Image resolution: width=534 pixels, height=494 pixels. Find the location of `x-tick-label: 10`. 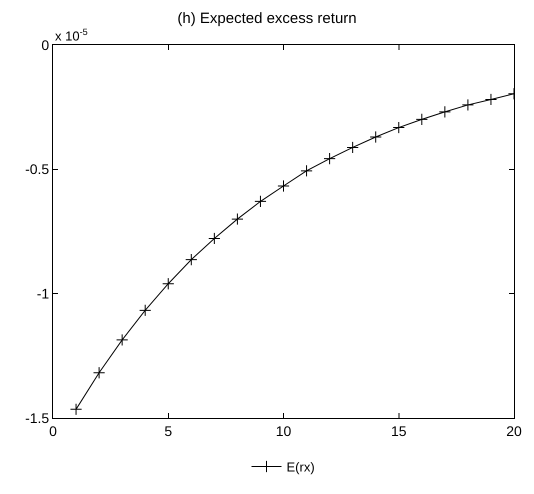

x-tick-label: 10 is located at coordinates (284, 430).